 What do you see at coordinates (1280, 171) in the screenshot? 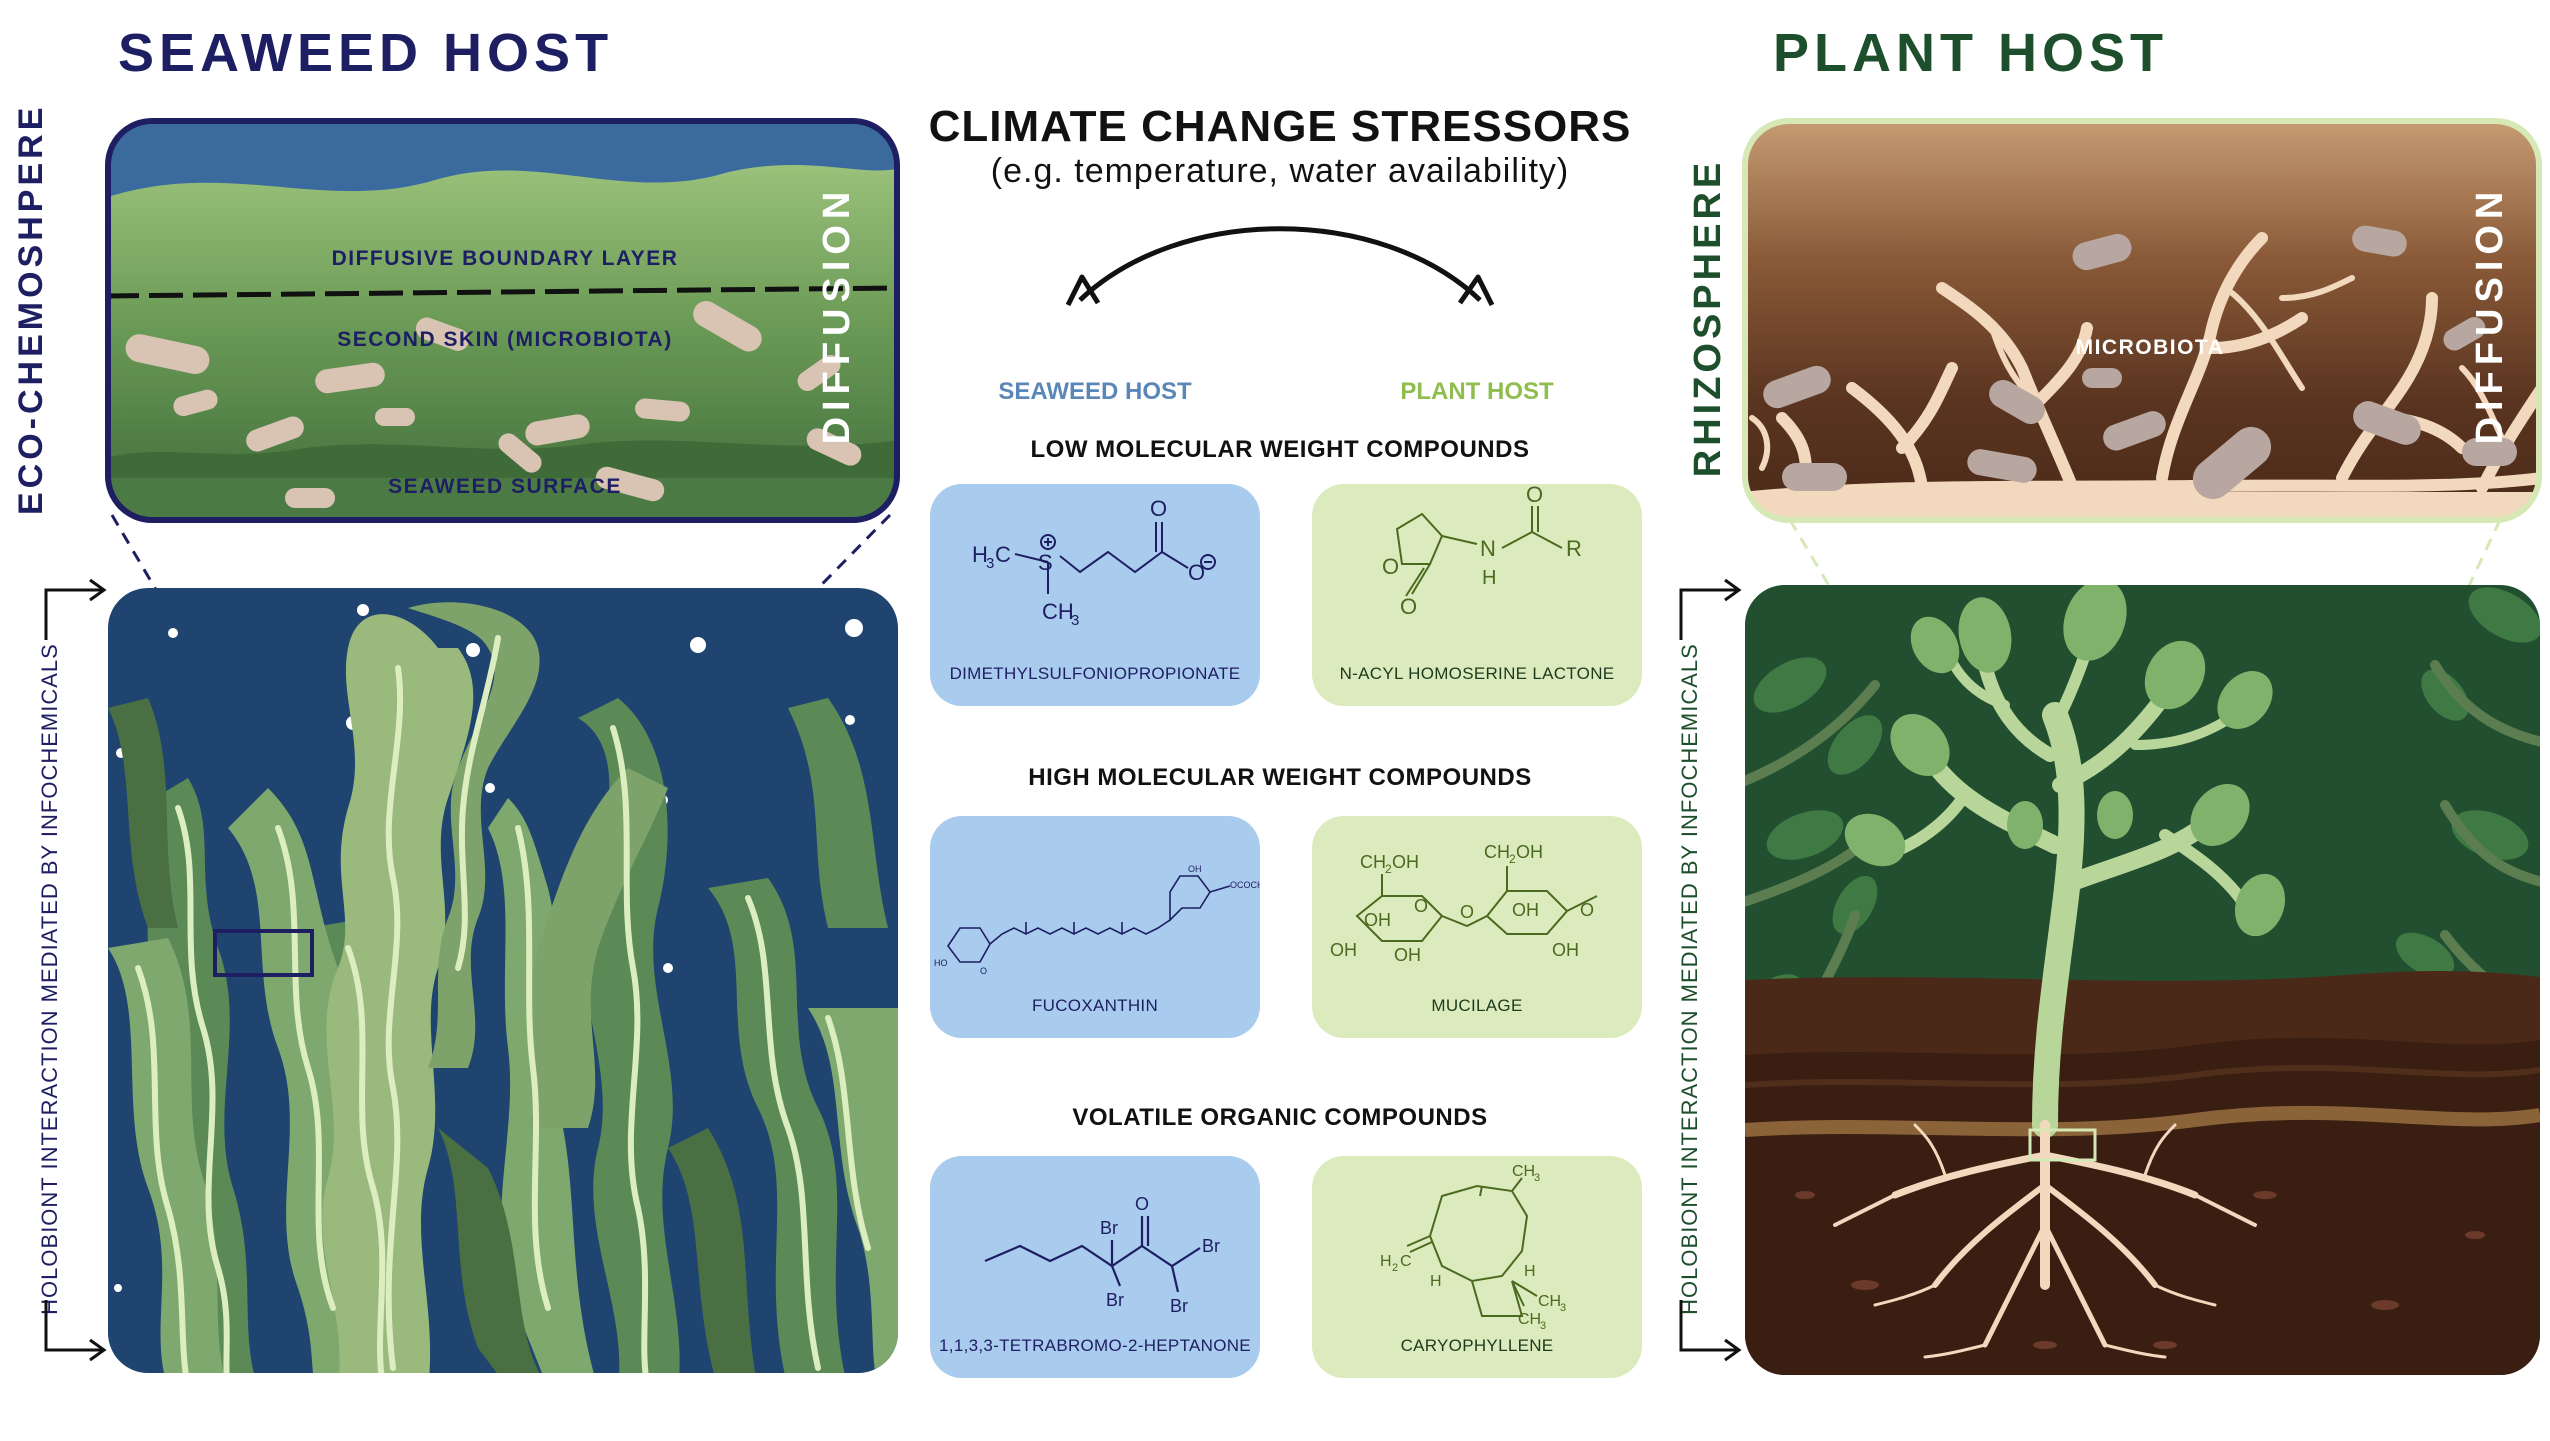
I see `climate-stressors-subtitle: (e.g. temperature, water availability)` at bounding box center [1280, 171].